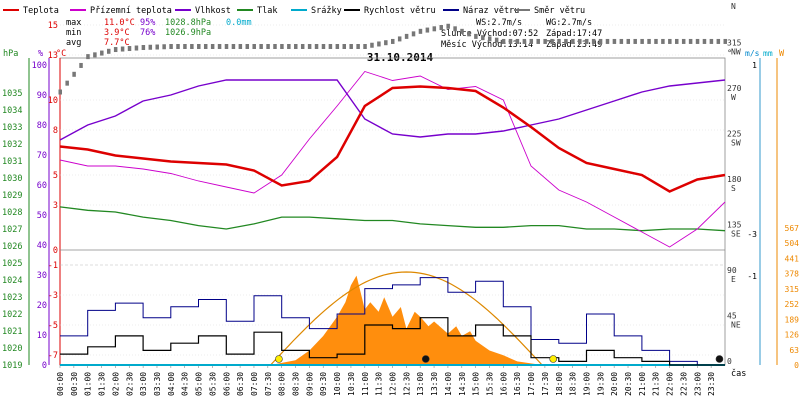 The image size is (800, 400). Describe the element at coordinates (296, 384) in the screenshot. I see `x-tick-label: 08:30` at that location.